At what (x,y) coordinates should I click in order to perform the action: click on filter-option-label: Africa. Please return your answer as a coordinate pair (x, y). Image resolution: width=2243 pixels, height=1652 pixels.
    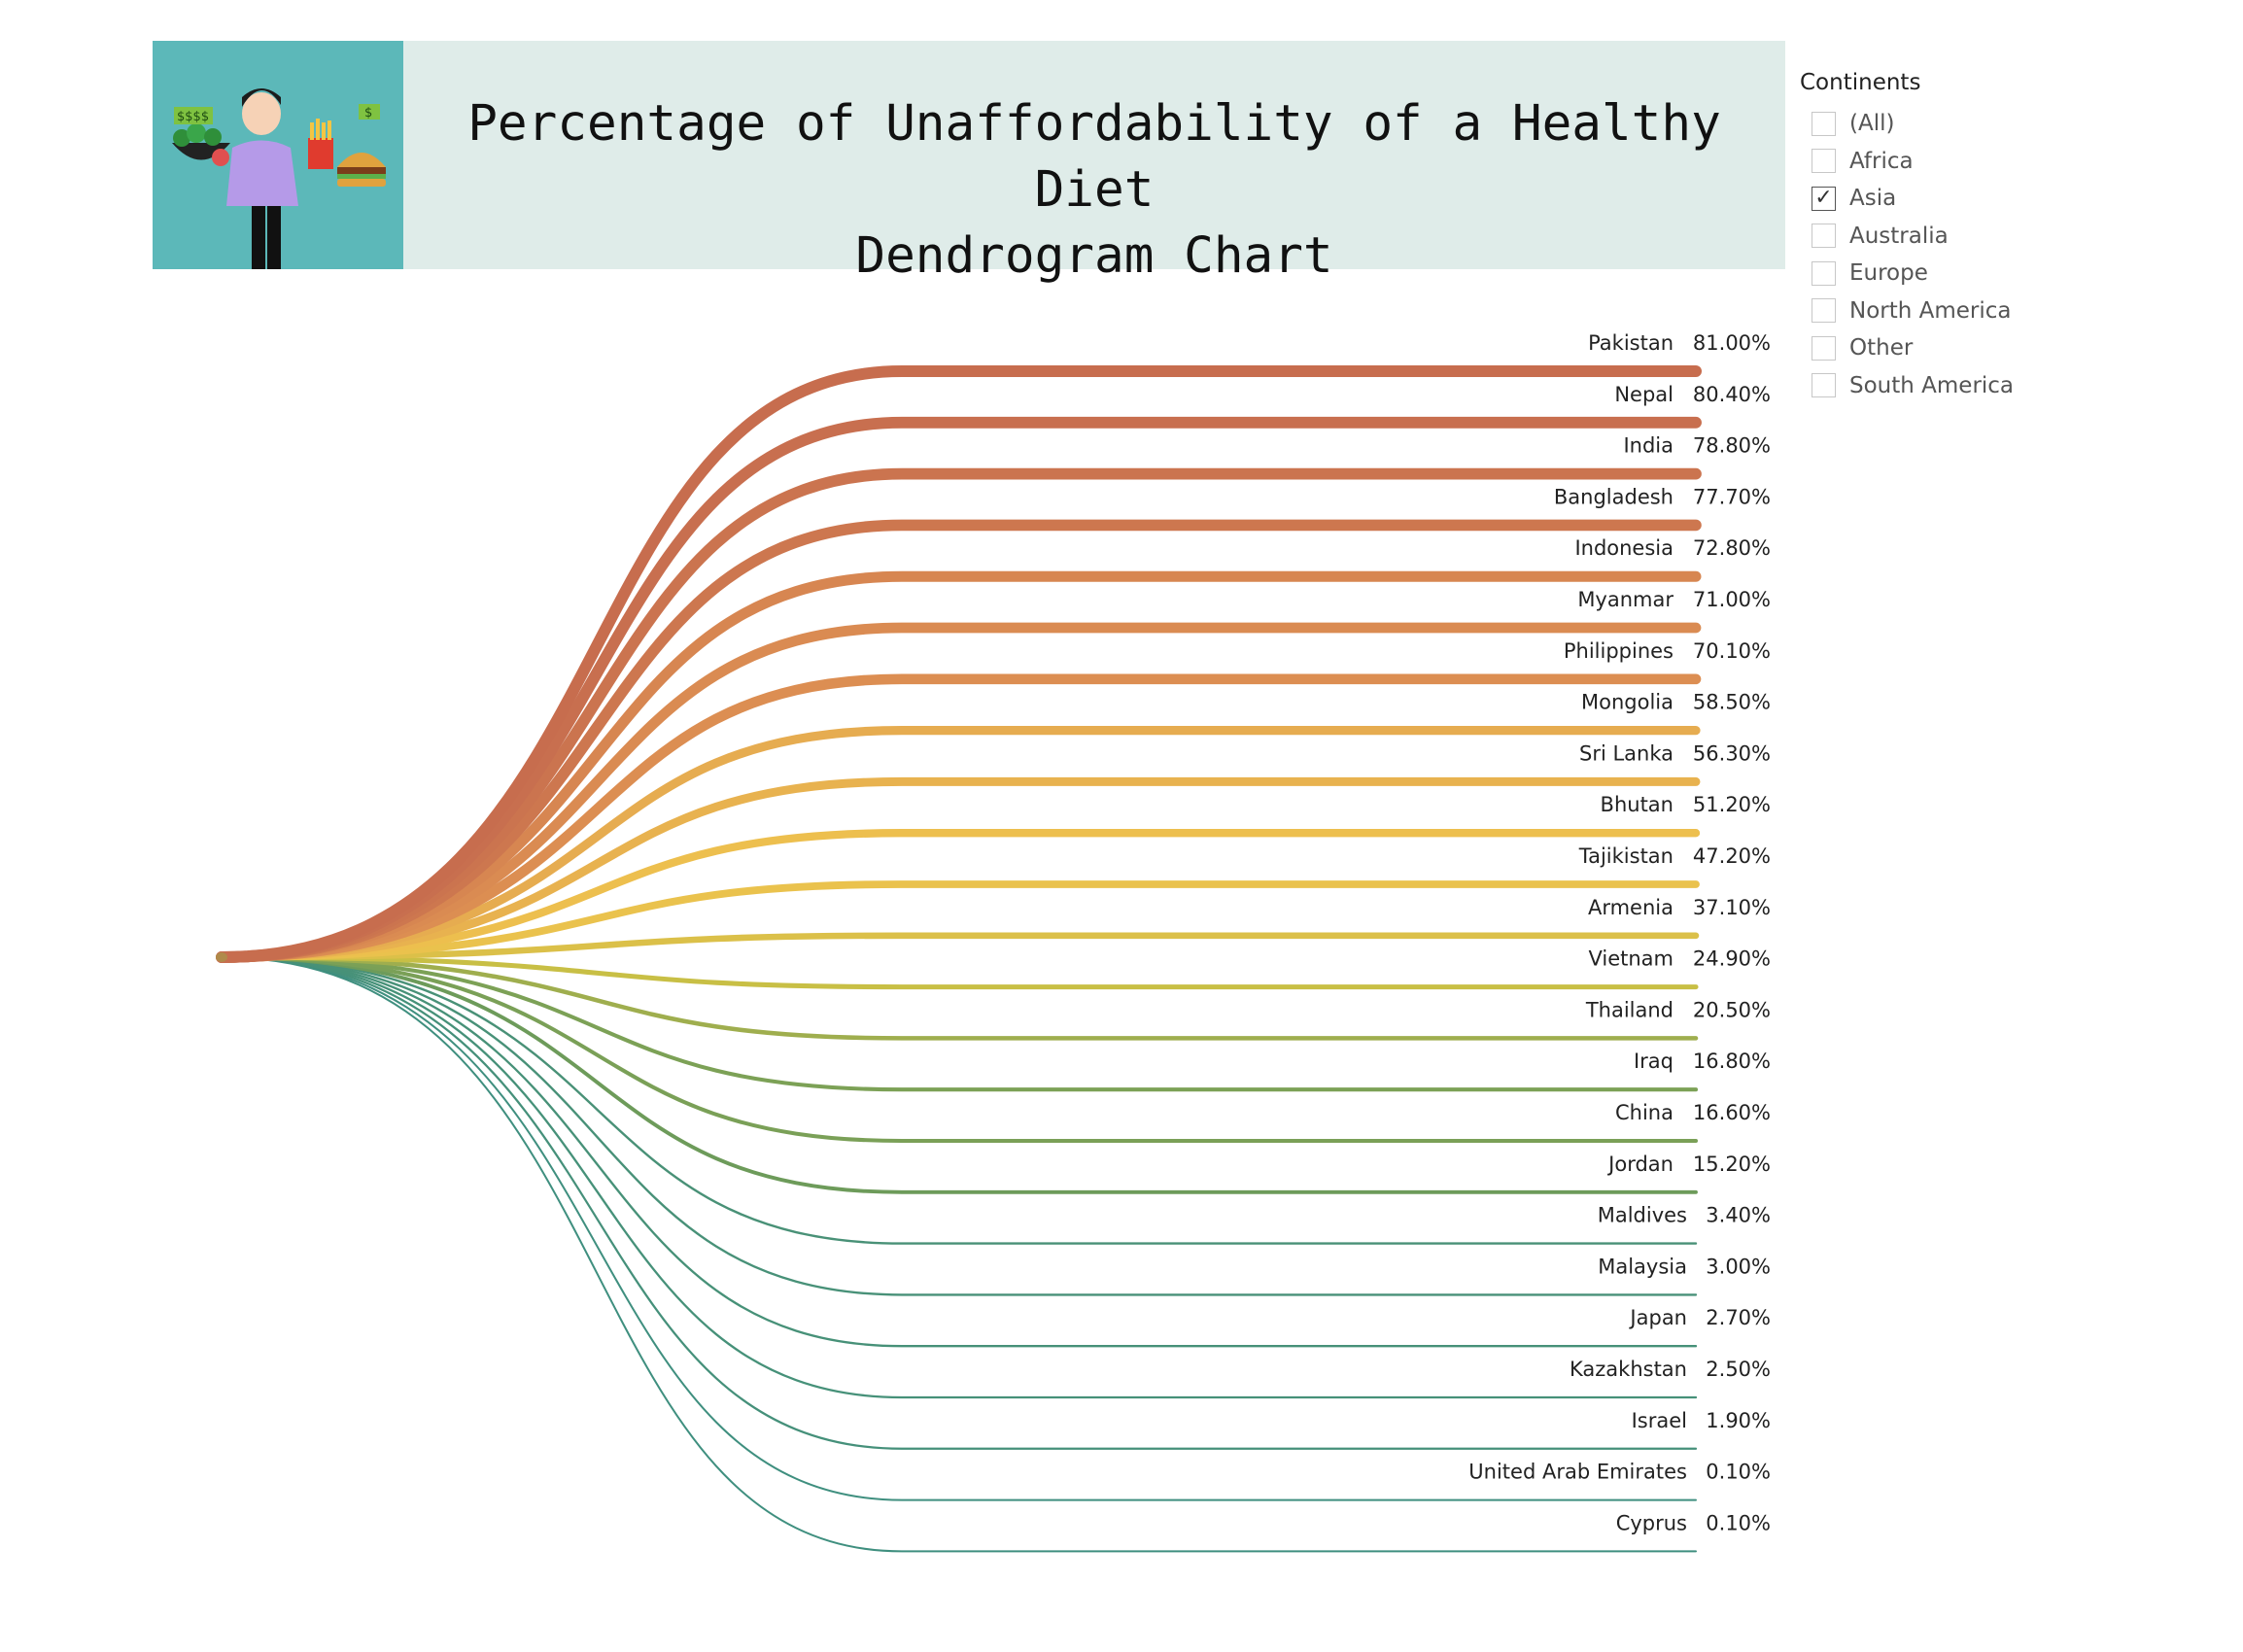
    Looking at the image, I should click on (1881, 161).